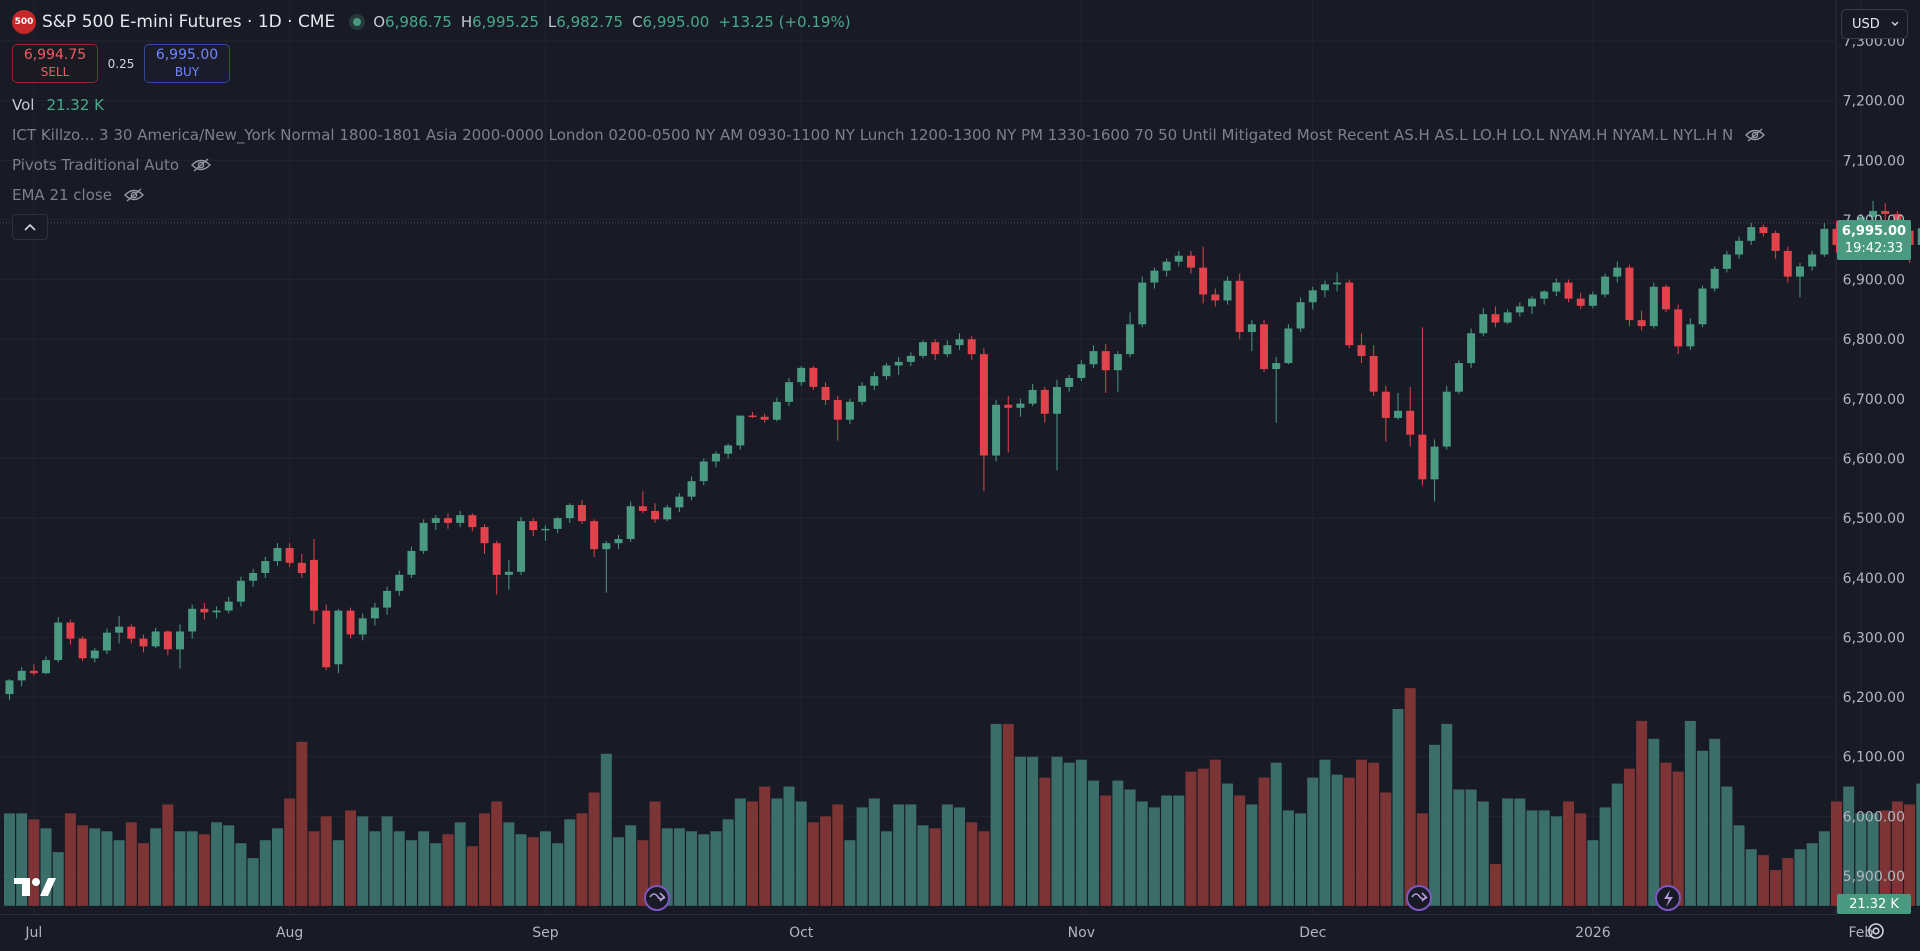 This screenshot has width=1920, height=951. I want to click on buy-button: 6,995.00 BUY, so click(187, 63).